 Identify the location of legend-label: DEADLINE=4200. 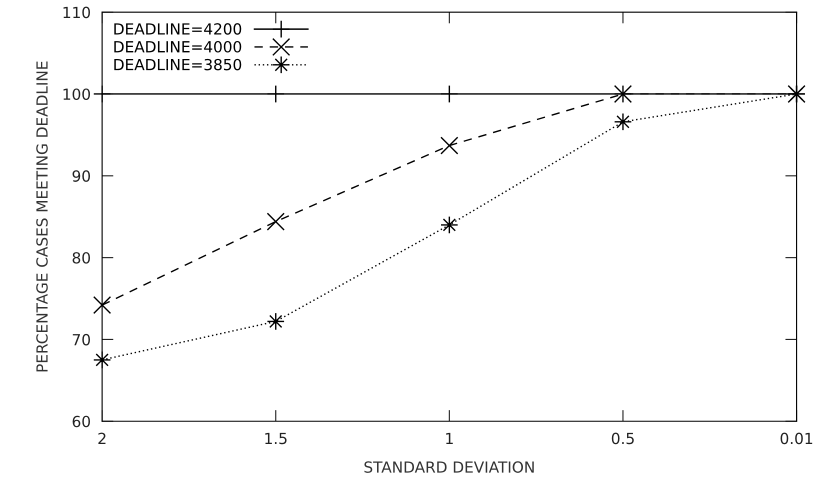
(178, 29).